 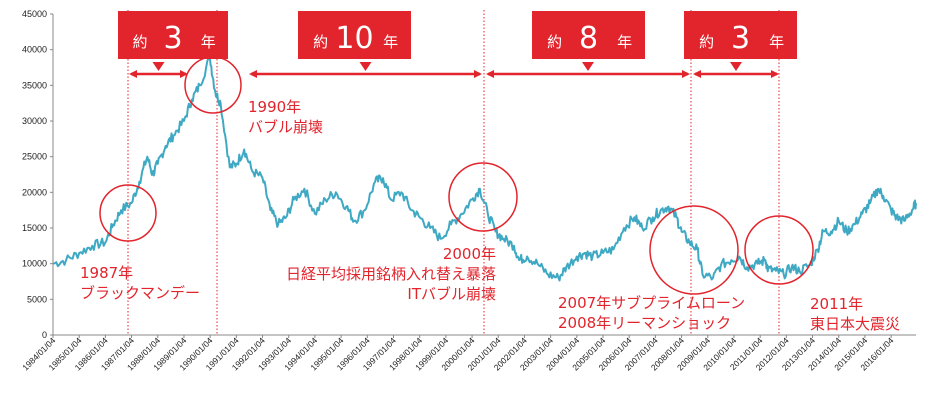 I want to click on period-box: 約 10 年, so click(x=354, y=35).